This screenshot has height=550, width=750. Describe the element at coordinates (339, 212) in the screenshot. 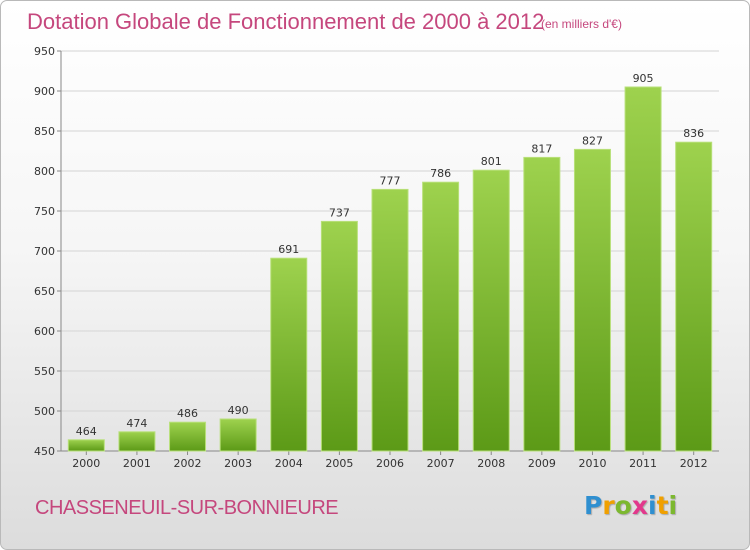

I see `data-label: 737` at that location.